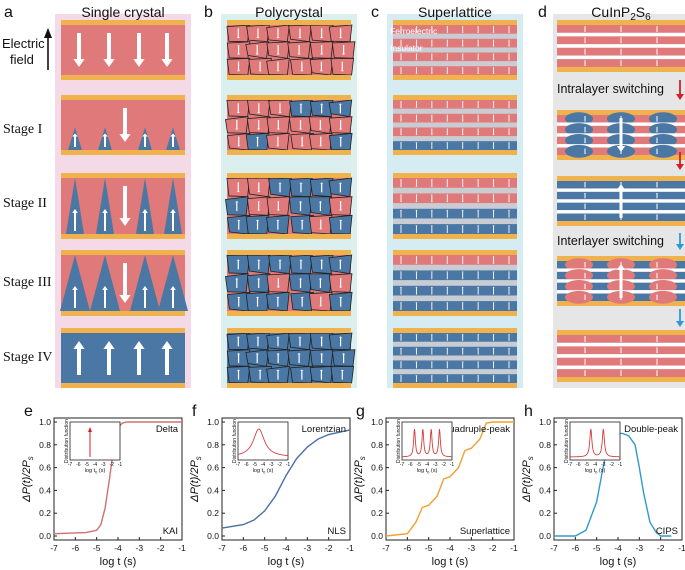 The width and height of the screenshot is (685, 570). I want to click on y-tick-label: 0.8, so click(545, 445).